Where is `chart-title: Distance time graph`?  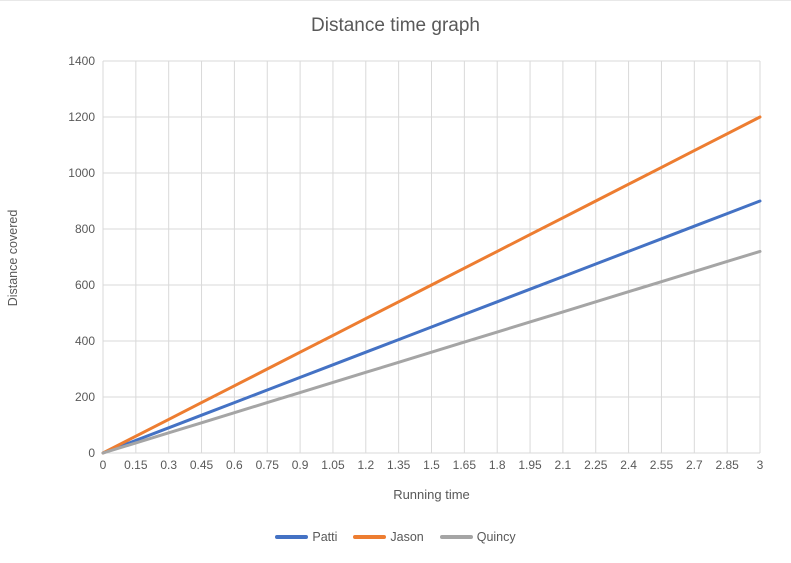
chart-title: Distance time graph is located at coordinates (395, 25).